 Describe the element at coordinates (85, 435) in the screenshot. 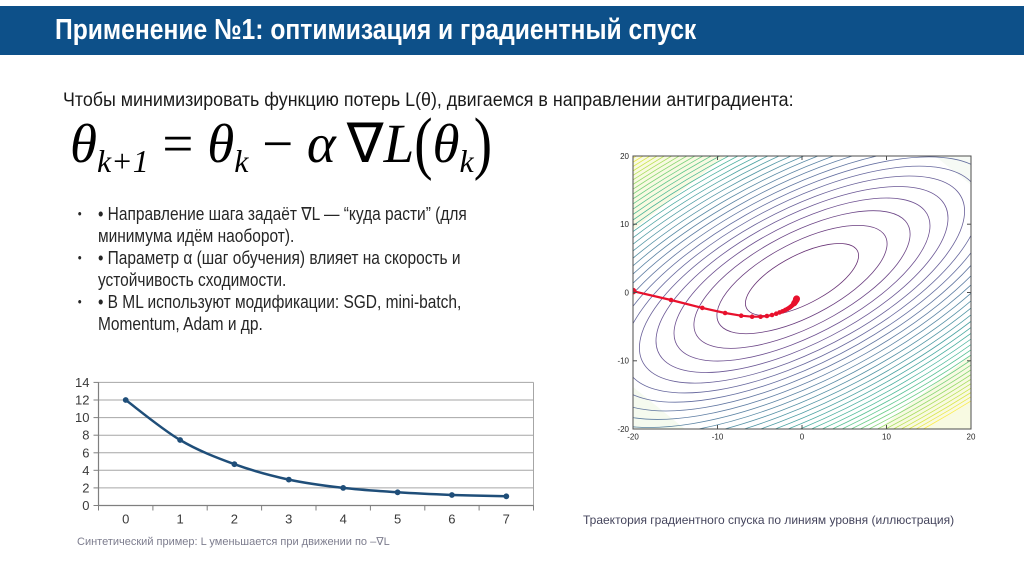

I see `svg-text: 8` at that location.